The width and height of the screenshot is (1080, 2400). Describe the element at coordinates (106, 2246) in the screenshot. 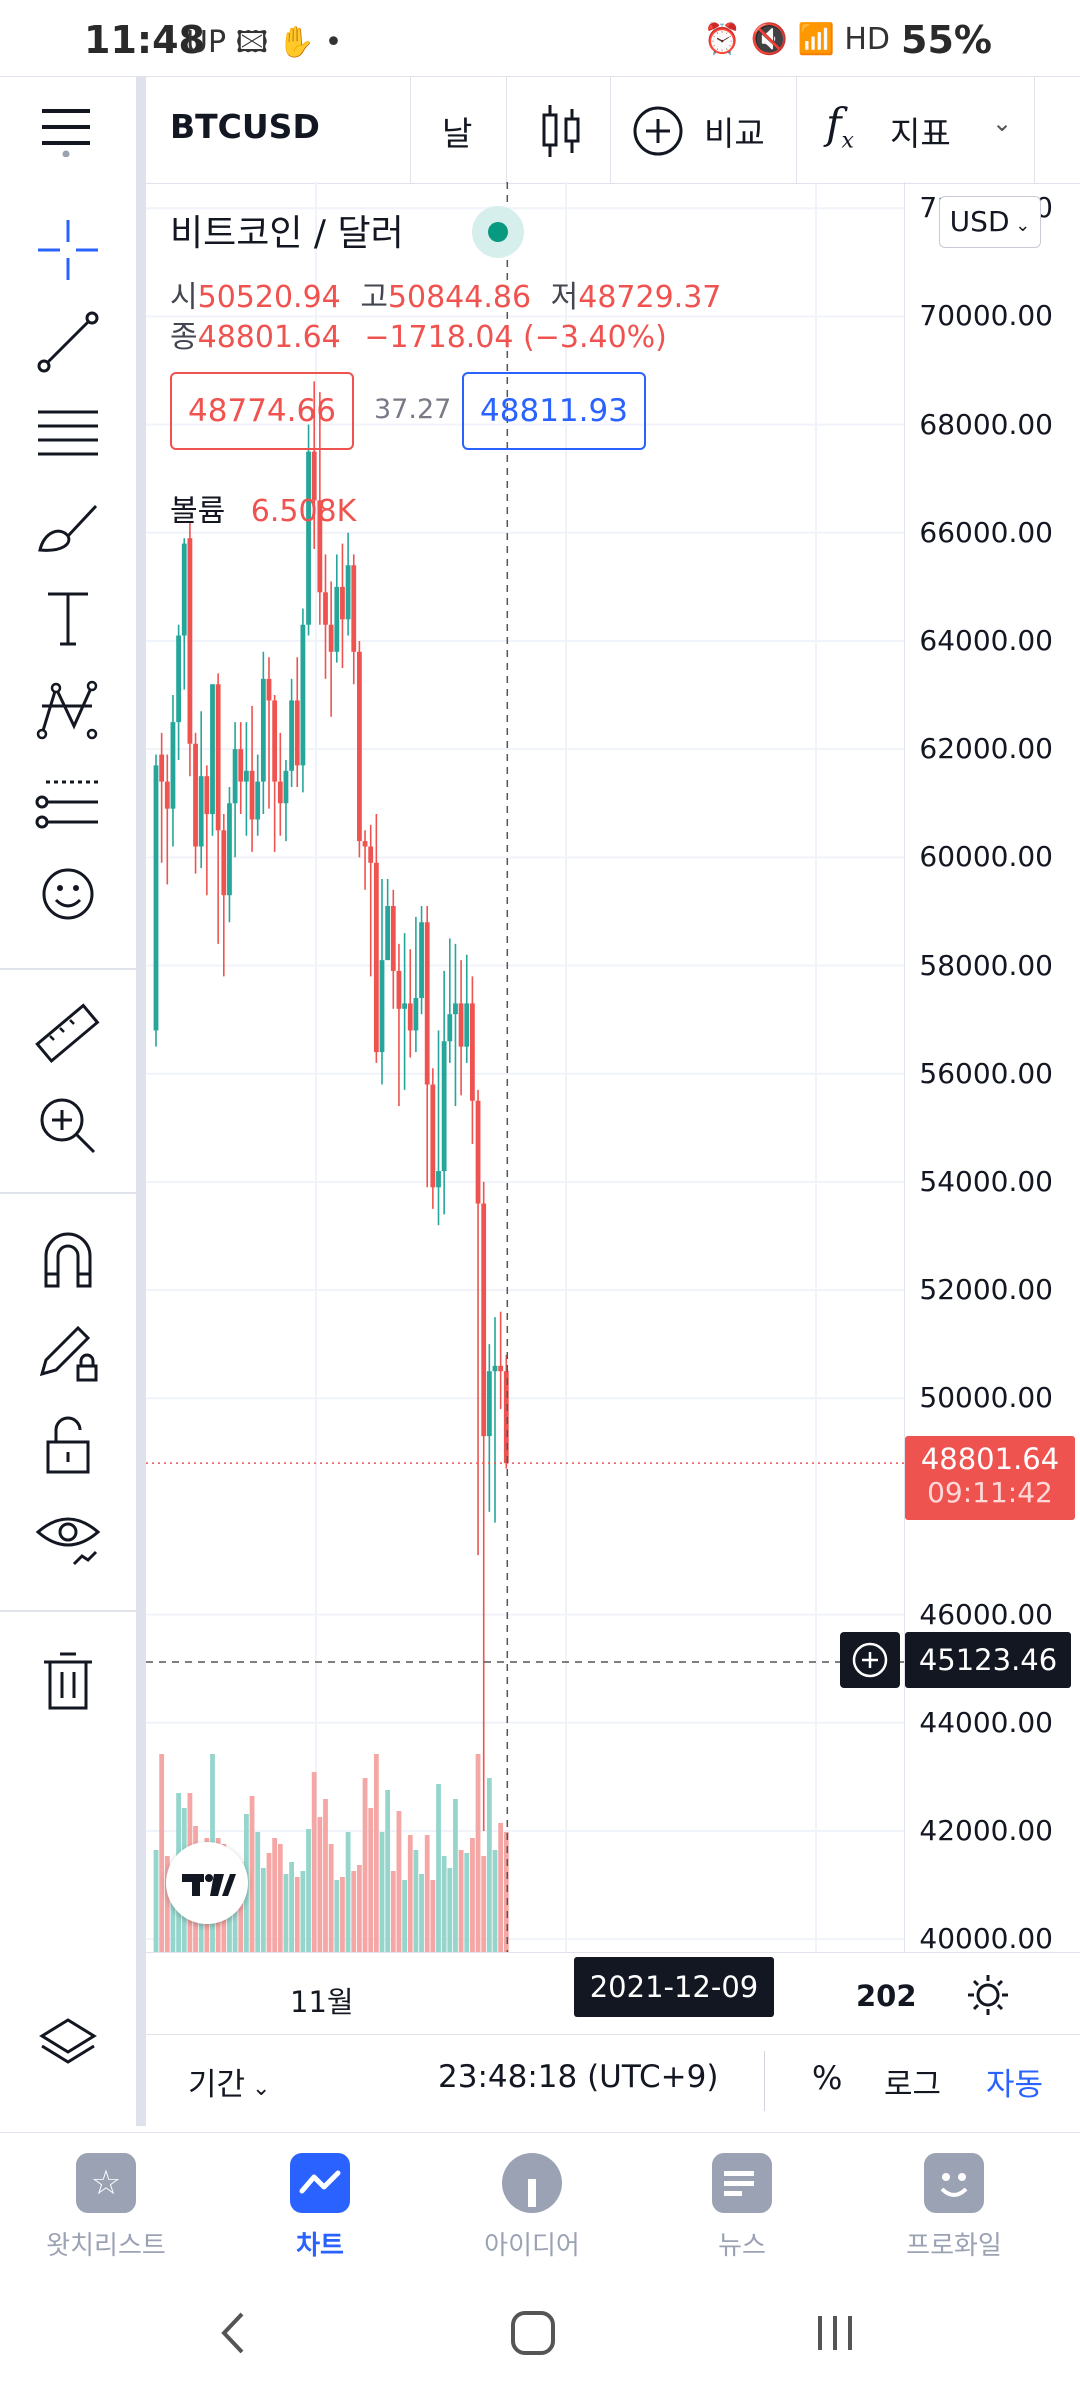

I see `nav-label: 왓치리스트` at that location.